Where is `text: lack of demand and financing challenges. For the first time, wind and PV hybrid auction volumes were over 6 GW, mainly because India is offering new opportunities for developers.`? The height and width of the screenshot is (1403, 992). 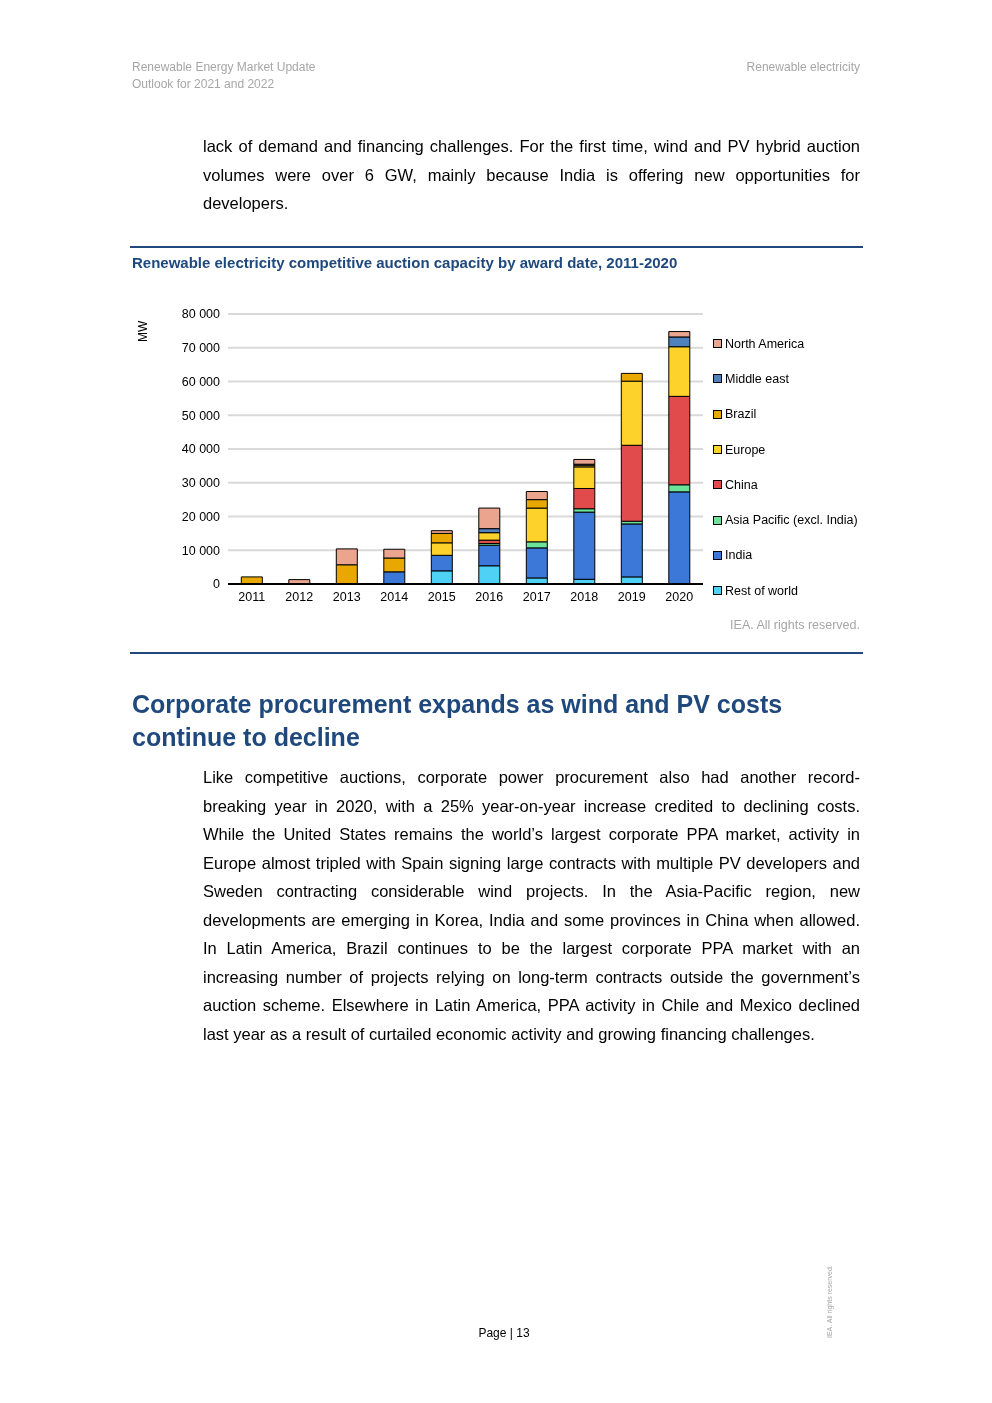
text: lack of demand and financing challenges. For the first time, wind and PV hybrid auction volumes were over 6 GW, mainly because India is offering new opportunities for developers. is located at coordinates (531, 175).